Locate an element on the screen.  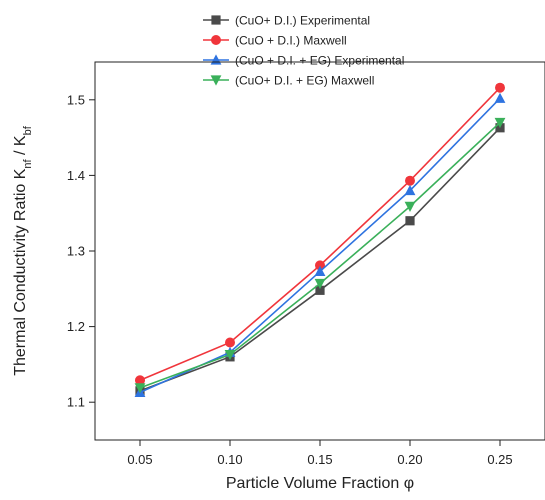
legend-label: (CuO+ D.I. + EG) Maxwell is located at coordinates (304, 81).